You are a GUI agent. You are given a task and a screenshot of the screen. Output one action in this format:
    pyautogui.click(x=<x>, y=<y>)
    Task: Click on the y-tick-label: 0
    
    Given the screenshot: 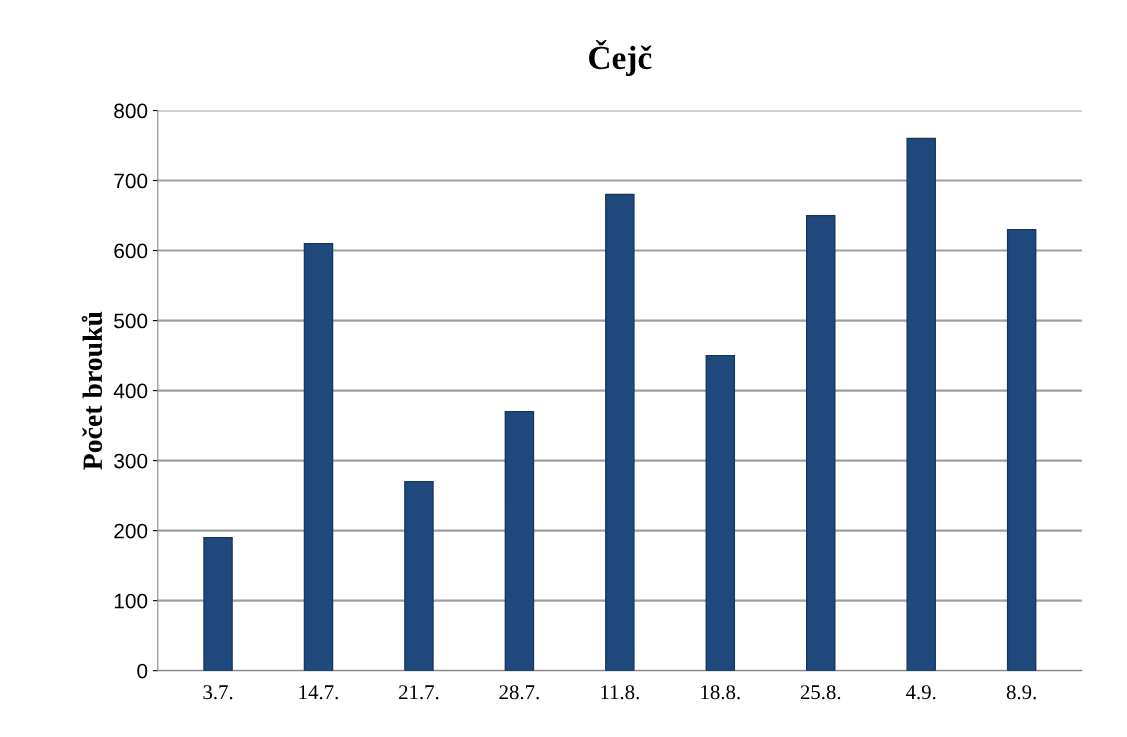 What is the action you would take?
    pyautogui.click(x=142, y=671)
    